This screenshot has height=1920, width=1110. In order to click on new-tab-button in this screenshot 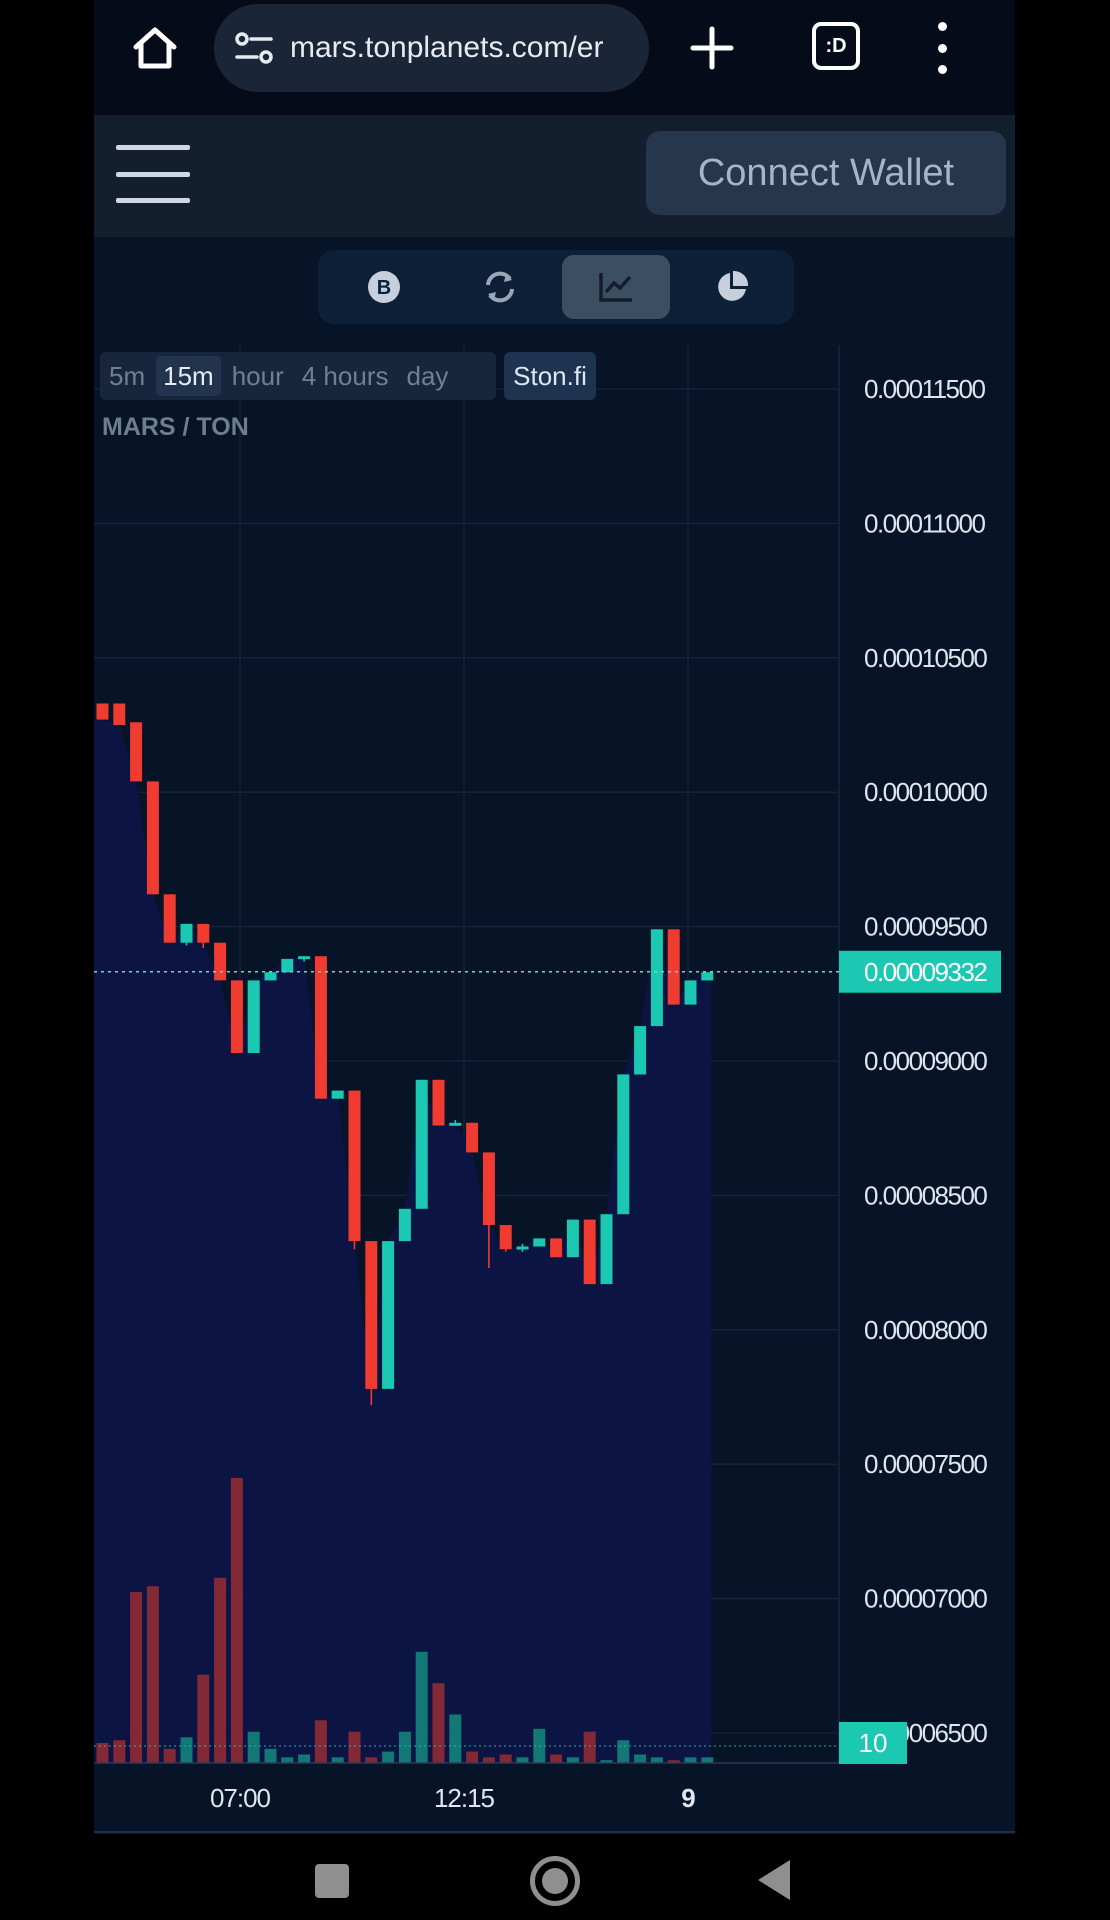, I will do `click(712, 48)`.